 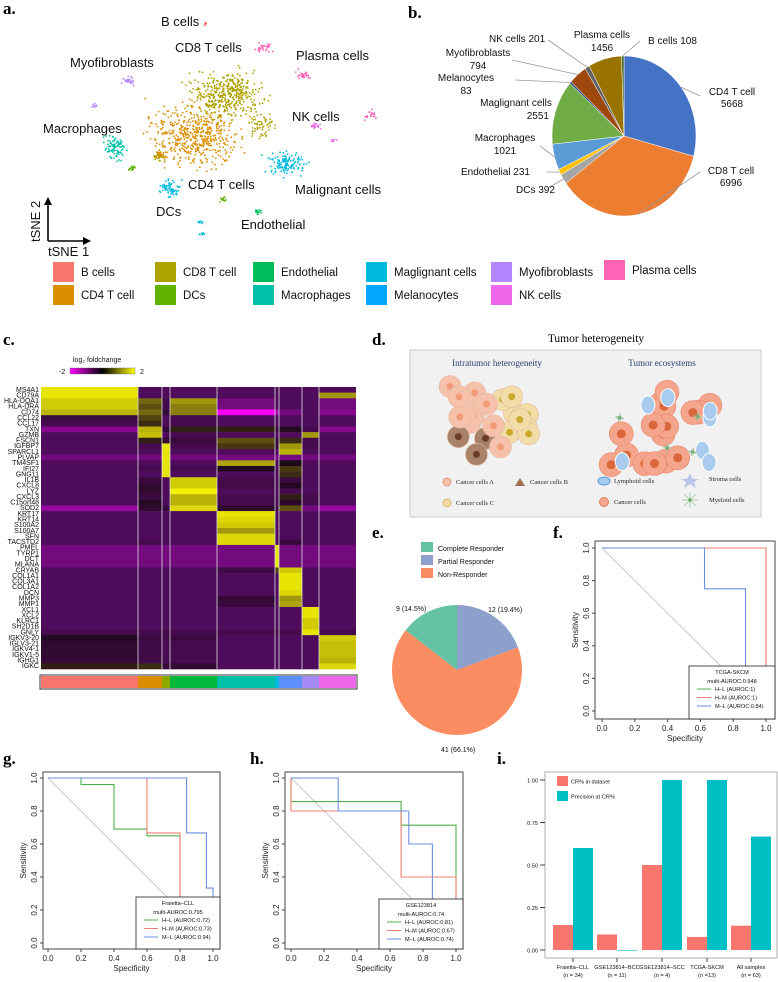 What do you see at coordinates (427, 547) in the screenshot?
I see `legend-swatch` at bounding box center [427, 547].